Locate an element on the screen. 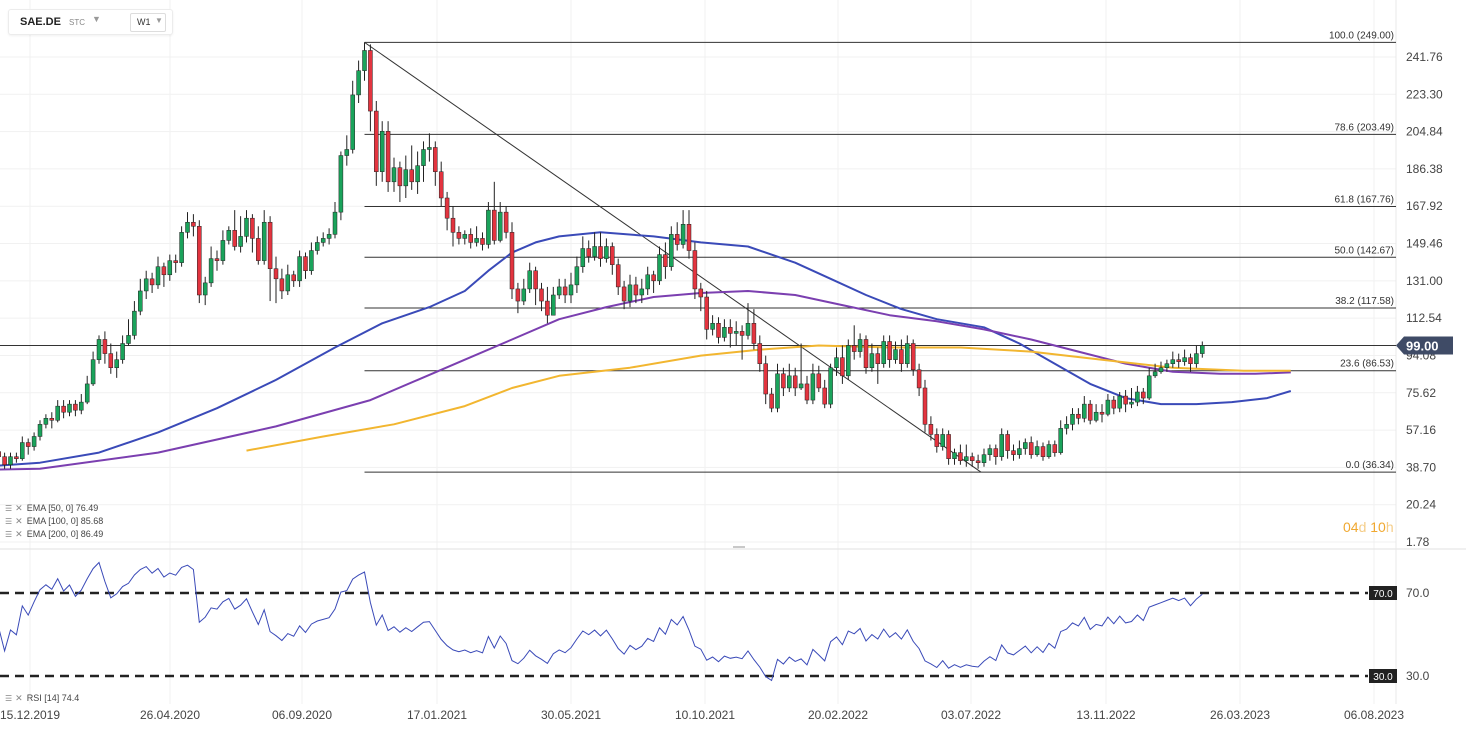 Image resolution: width=1466 pixels, height=731 pixels. price-tick-label: 131.00 is located at coordinates (1424, 281).